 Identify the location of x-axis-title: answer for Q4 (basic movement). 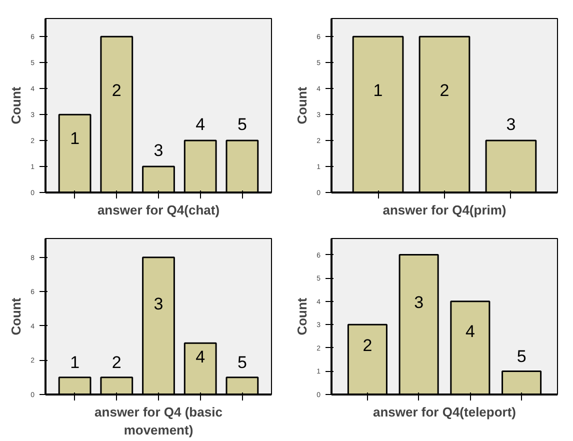
(158, 421).